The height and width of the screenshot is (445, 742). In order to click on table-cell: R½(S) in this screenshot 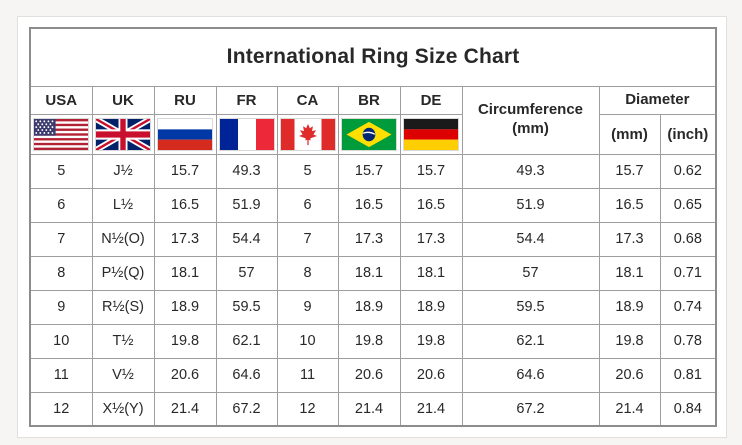, I will do `click(123, 307)`.